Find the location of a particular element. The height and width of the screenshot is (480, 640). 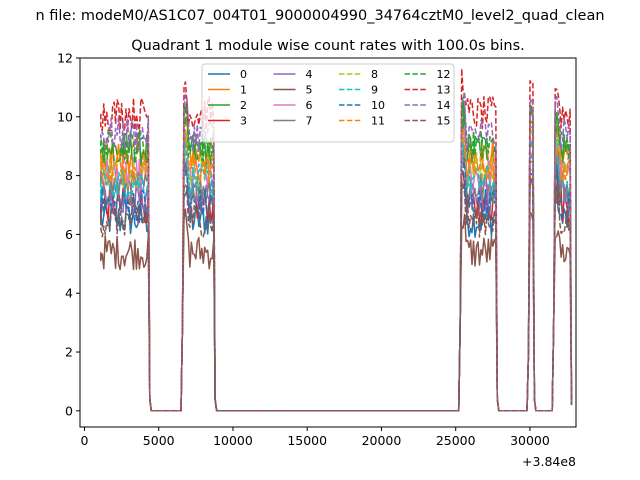

legend-label-9: 9 is located at coordinates (374, 90).